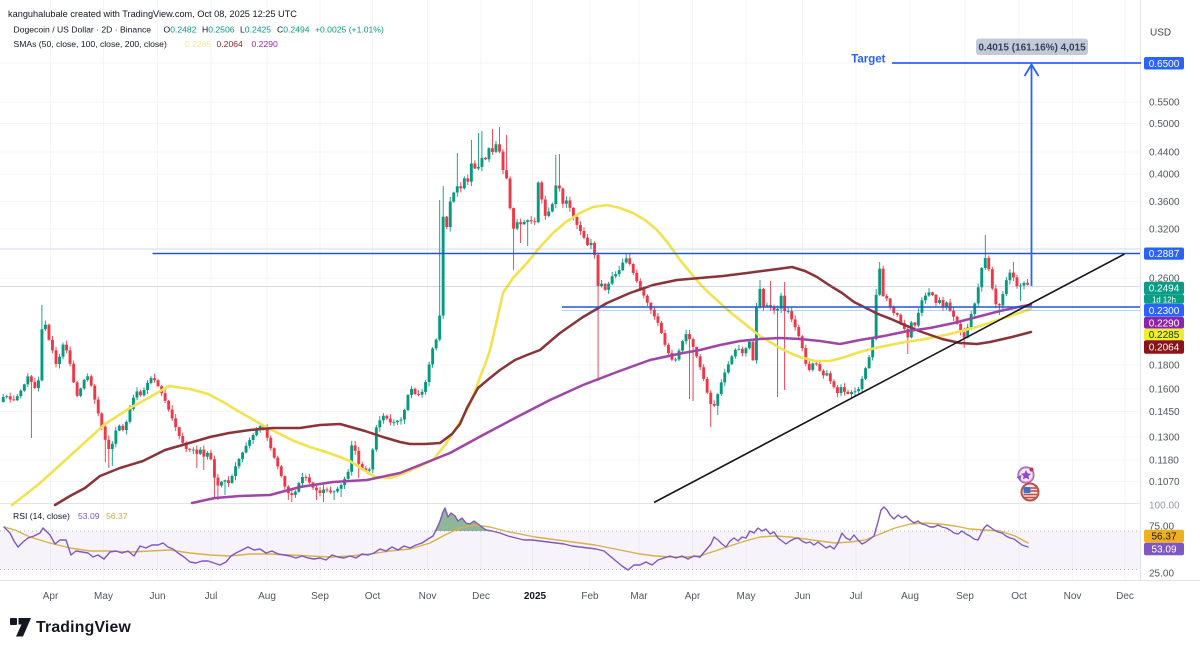  I want to click on svg-text: 0.4400, so click(1164, 153).